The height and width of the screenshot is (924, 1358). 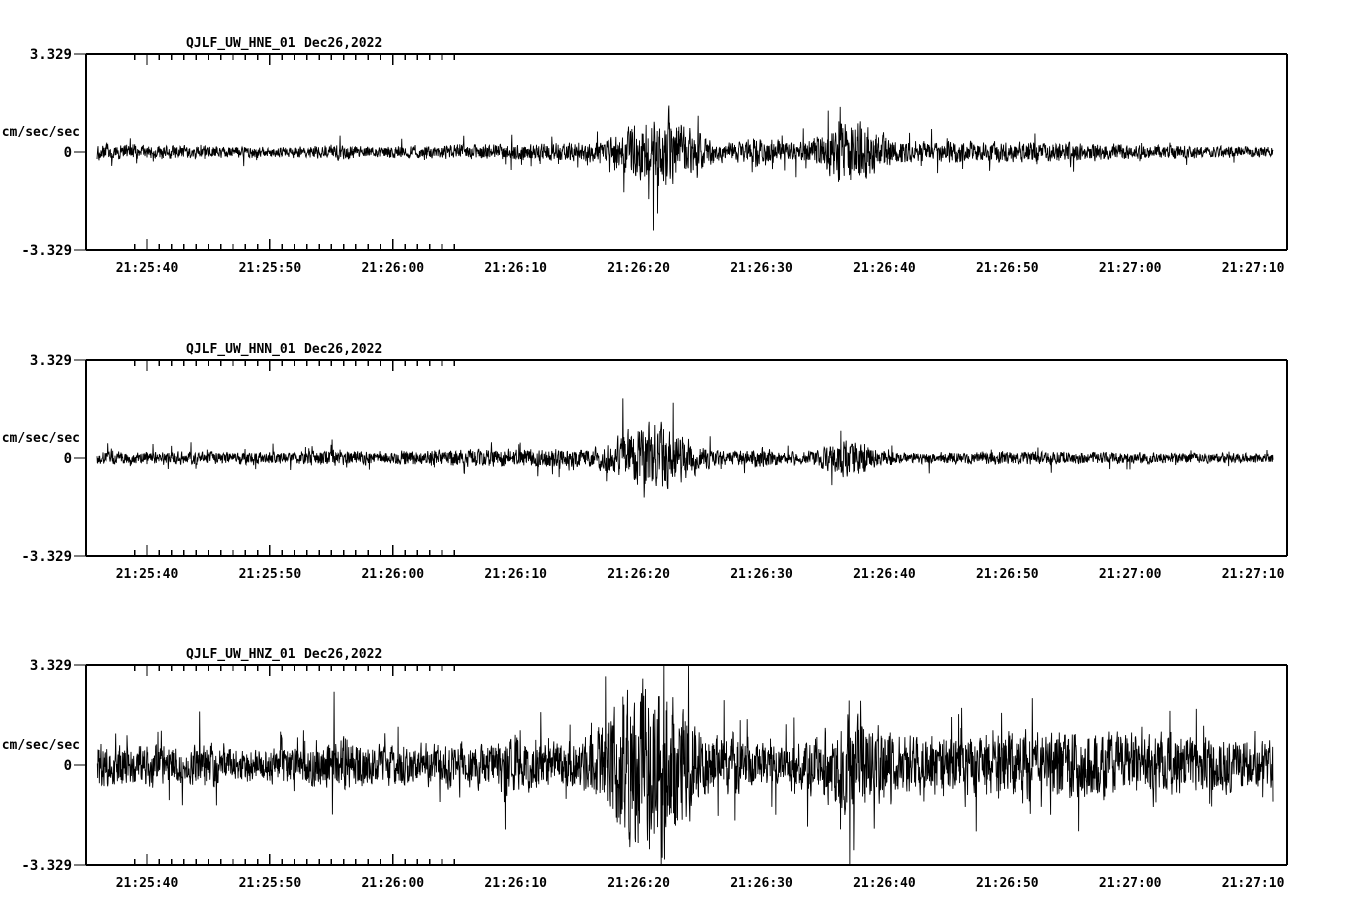 I want to click on panel-title-station: QJLF_UW_HNE_01, so click(x=241, y=43).